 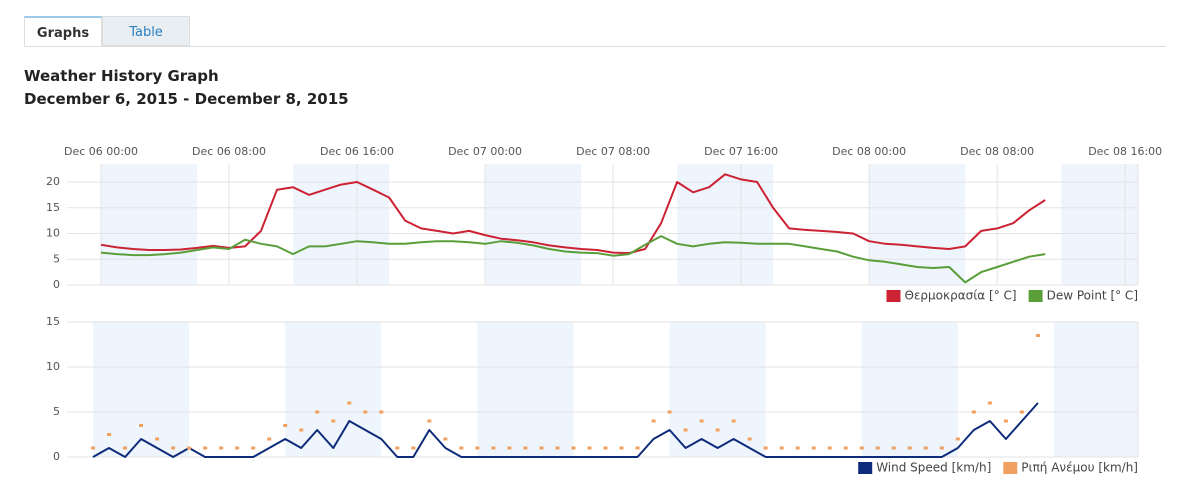 What do you see at coordinates (146, 31) in the screenshot?
I see `tab: Table` at bounding box center [146, 31].